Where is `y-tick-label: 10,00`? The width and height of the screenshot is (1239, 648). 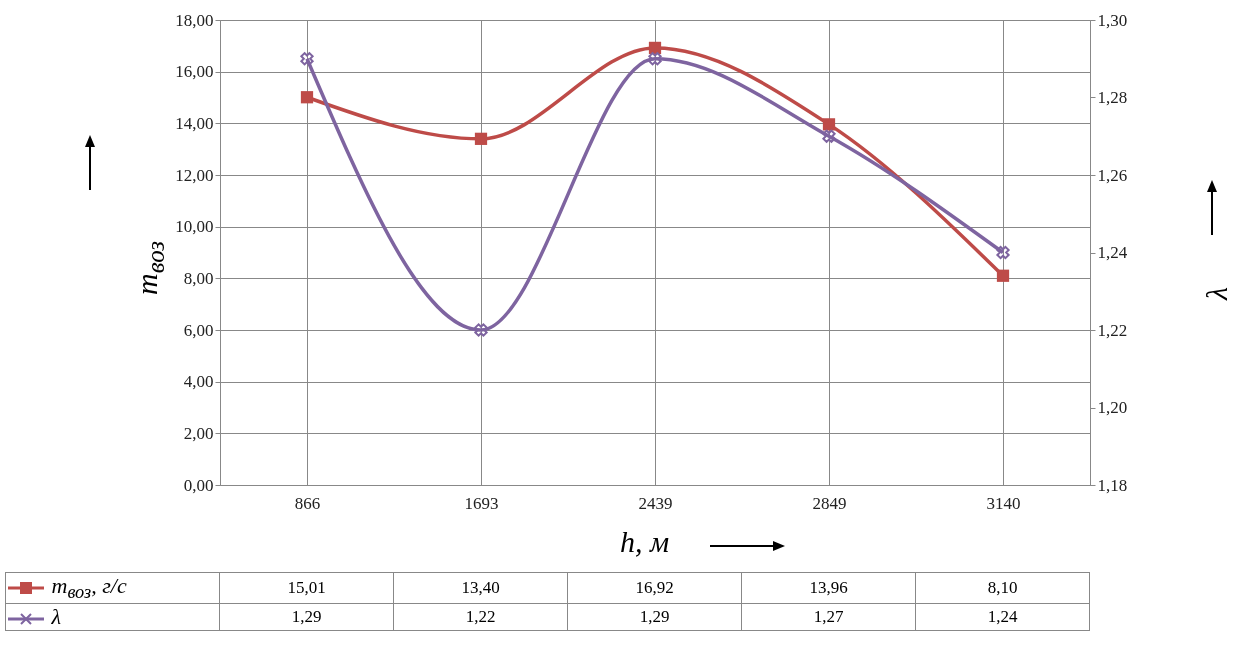 y-tick-label: 10,00 is located at coordinates (194, 227).